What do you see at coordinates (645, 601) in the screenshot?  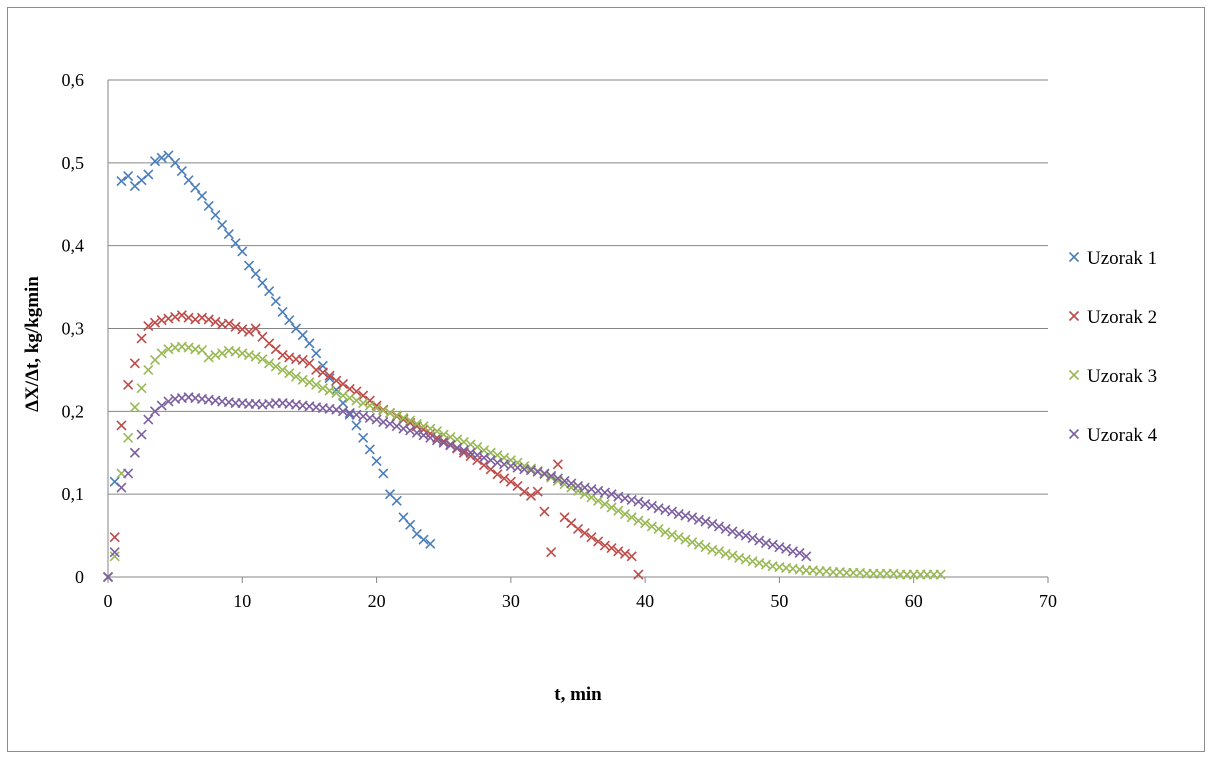 I see `x-tick-label: 40` at bounding box center [645, 601].